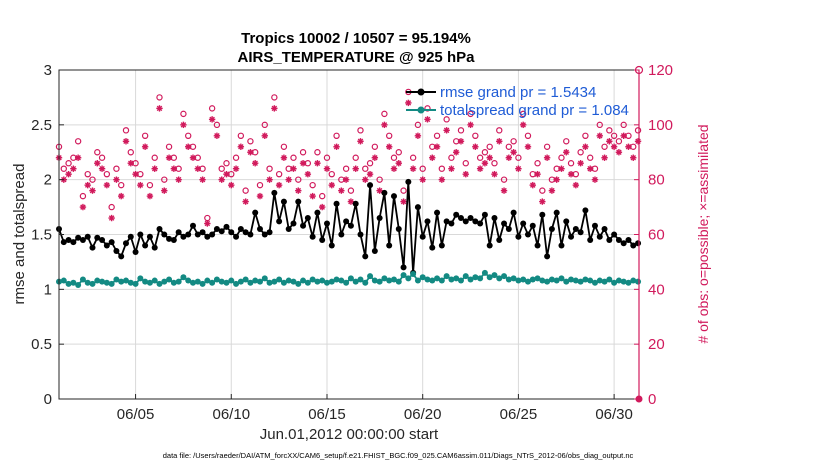 The width and height of the screenshot is (830, 470). What do you see at coordinates (660, 70) in the screenshot?
I see `y-right-tick-label: 120` at bounding box center [660, 70].